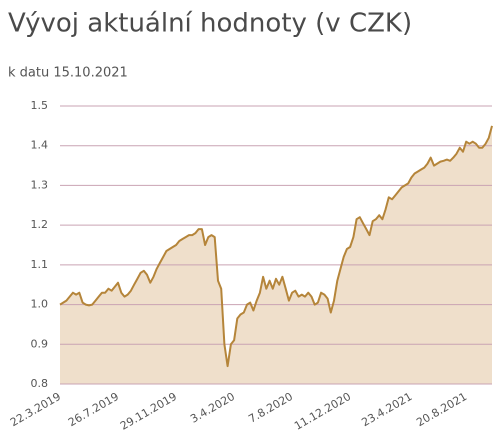 The image size is (499, 438). What do you see at coordinates (148, 411) in the screenshot?
I see `x-tick-label: 29.11.2019` at bounding box center [148, 411].